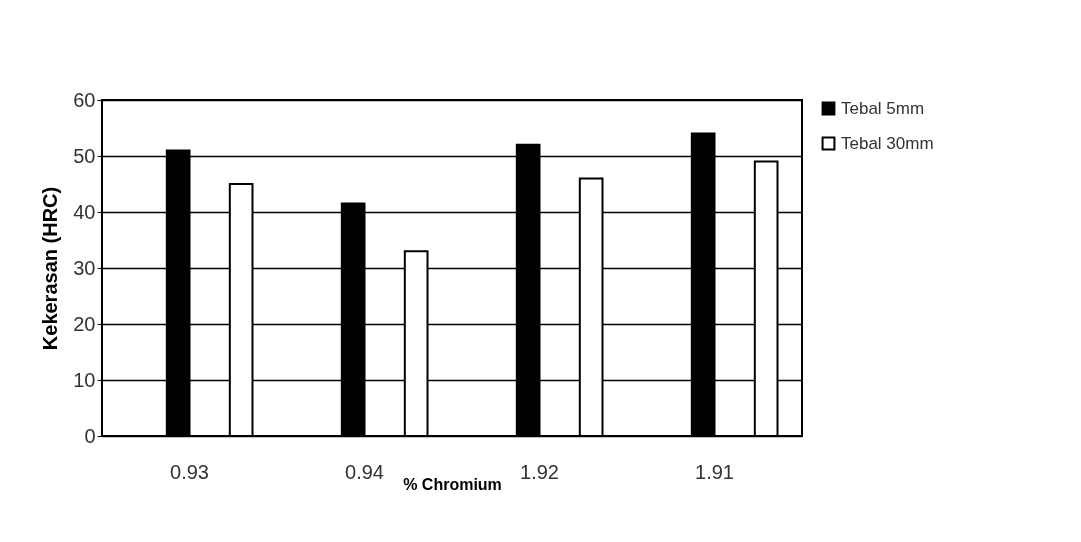 This screenshot has width=1081, height=542. I want to click on legend-label: Tebal 5mm, so click(883, 108).